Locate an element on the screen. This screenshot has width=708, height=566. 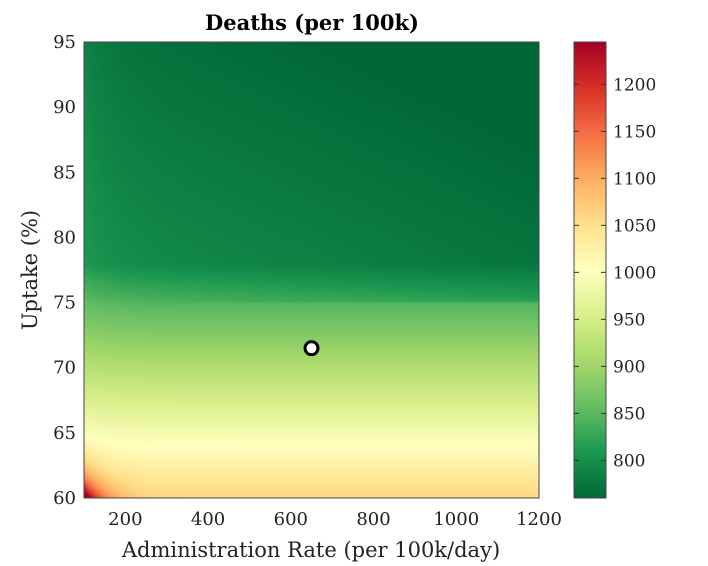
y-tick-label: 60 is located at coordinates (64, 498).